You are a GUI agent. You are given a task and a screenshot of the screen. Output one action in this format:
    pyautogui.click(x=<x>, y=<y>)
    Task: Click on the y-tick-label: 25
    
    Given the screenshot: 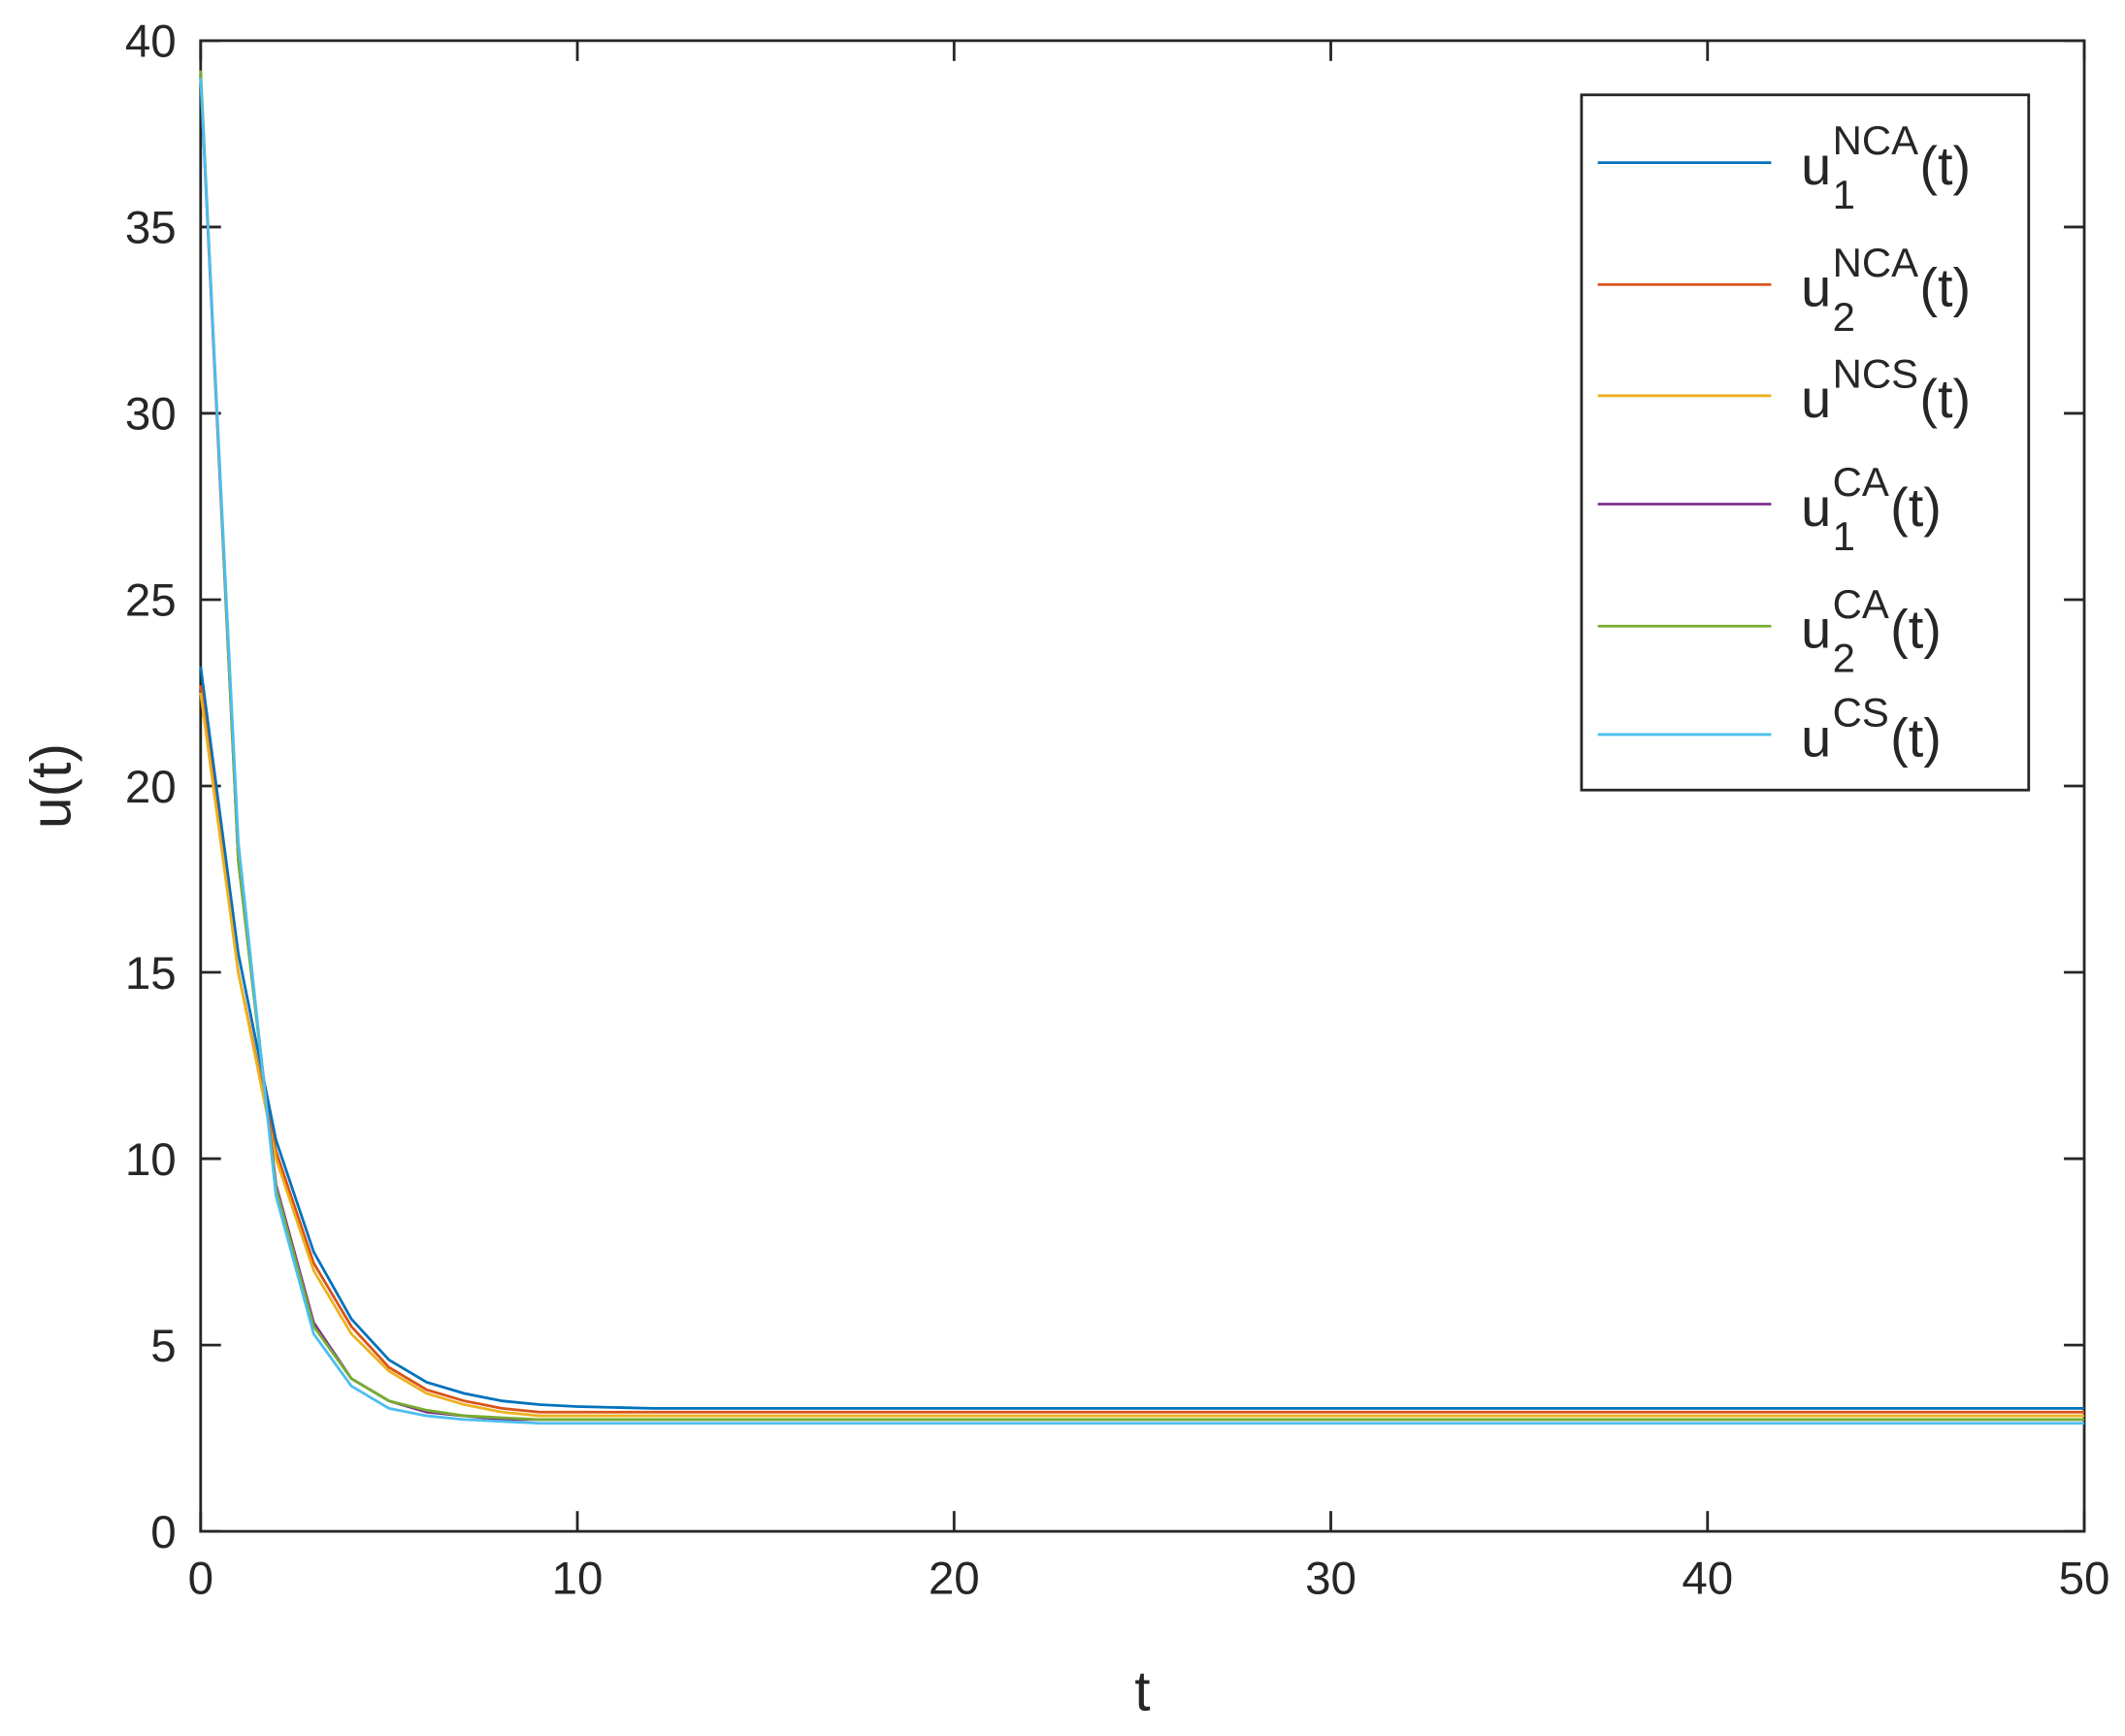 What is the action you would take?
    pyautogui.click(x=151, y=601)
    